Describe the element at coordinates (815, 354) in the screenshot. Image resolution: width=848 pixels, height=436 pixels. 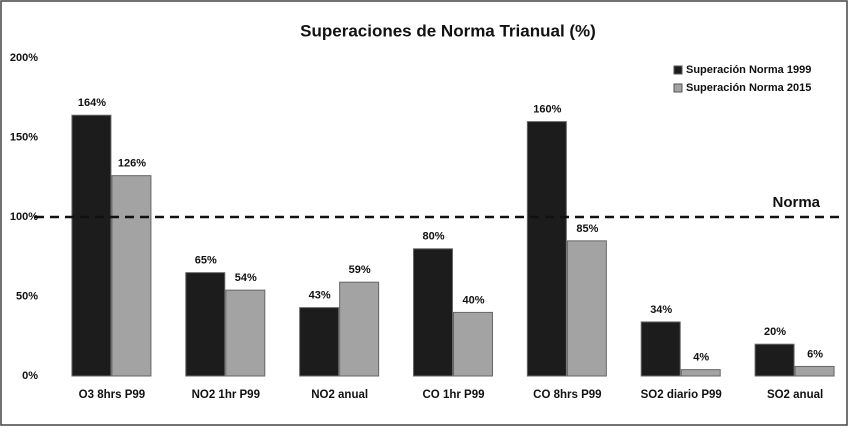
I see `data-label: 6%` at that location.